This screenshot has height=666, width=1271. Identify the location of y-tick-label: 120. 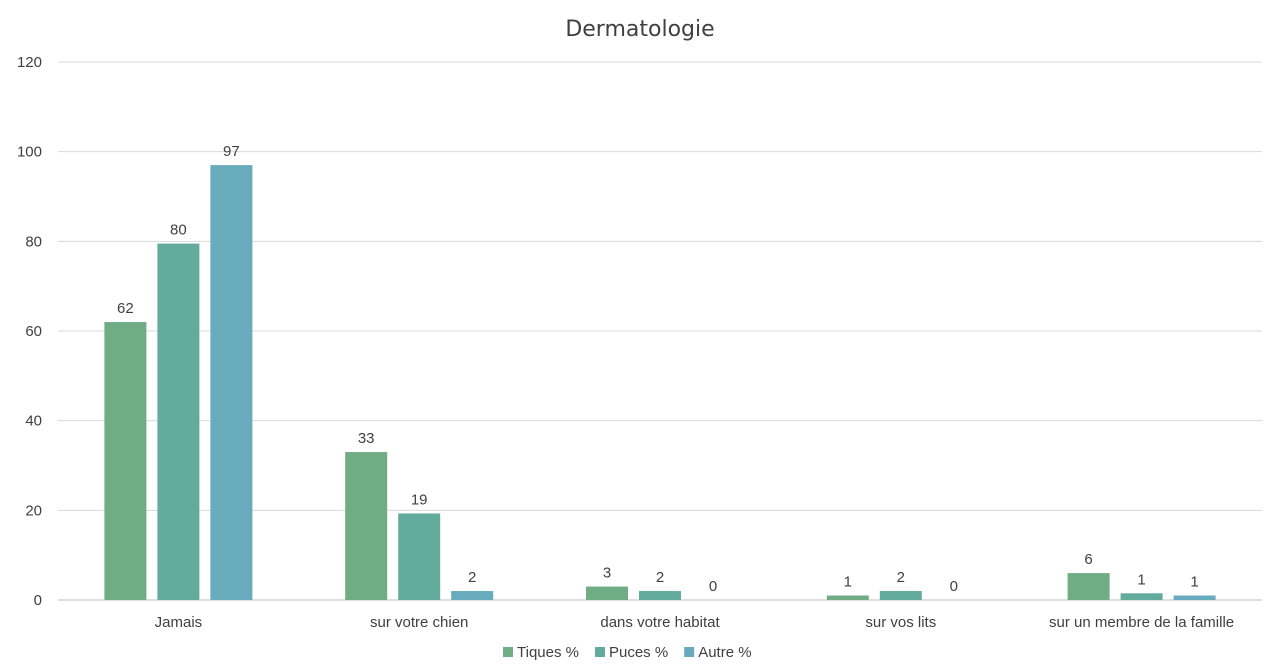
(29, 62).